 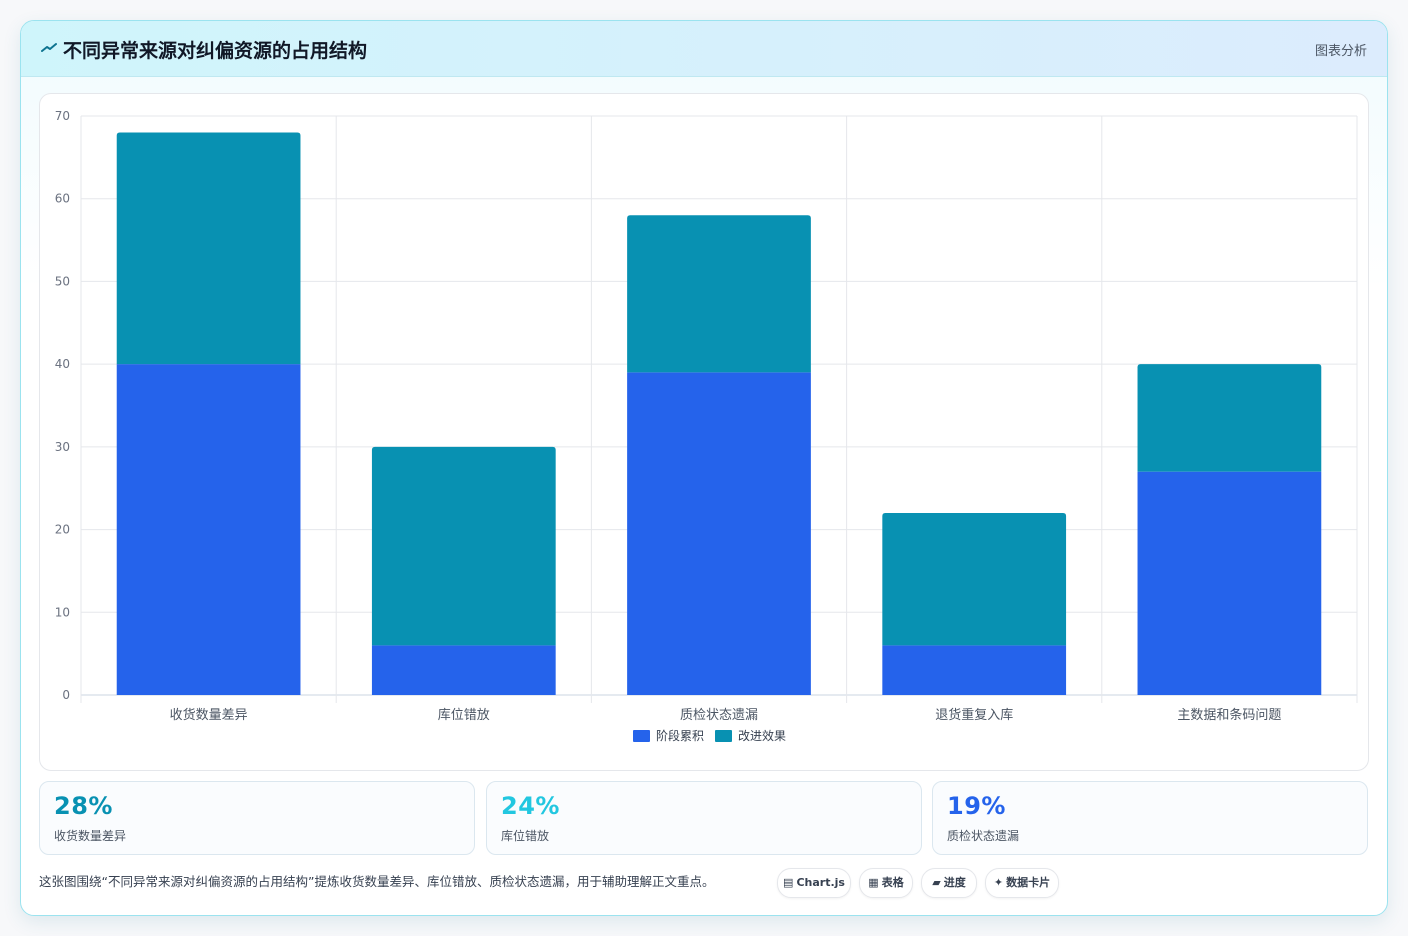 What do you see at coordinates (49, 47) in the screenshot?
I see `line-chart-icon` at bounding box center [49, 47].